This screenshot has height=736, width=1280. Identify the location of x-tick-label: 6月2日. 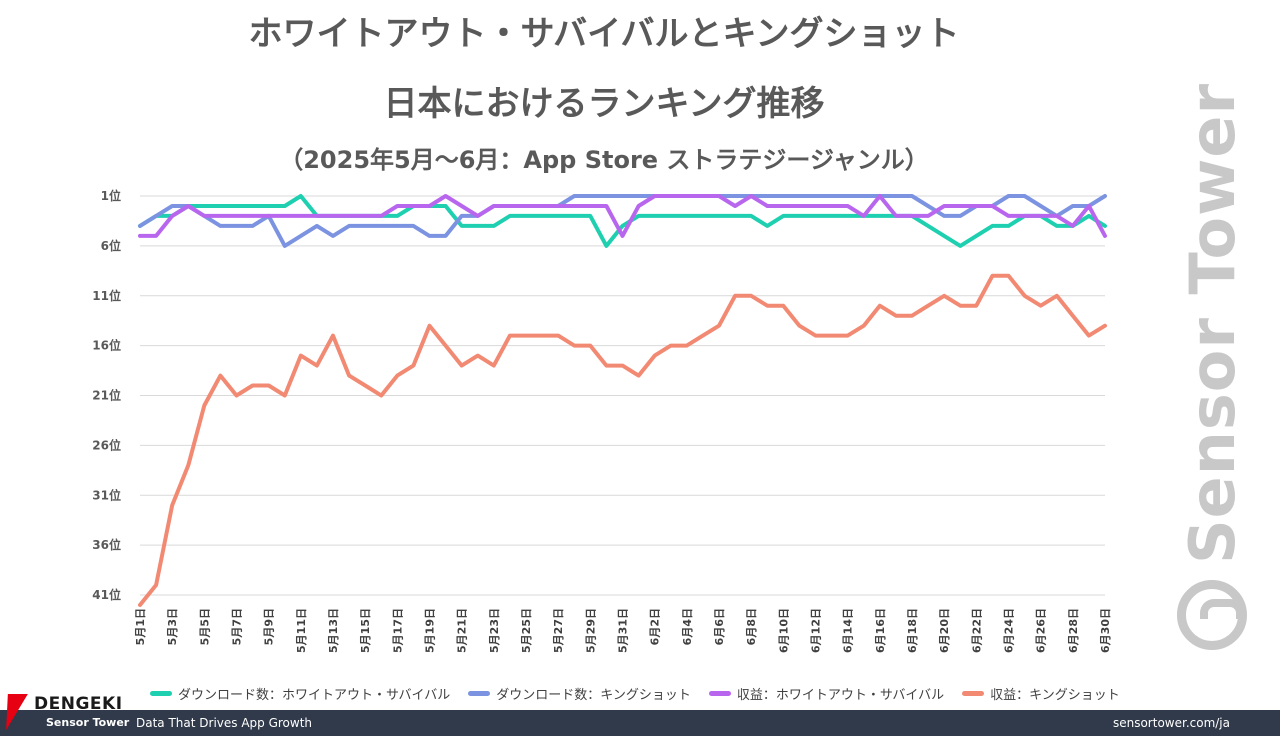
(655, 626).